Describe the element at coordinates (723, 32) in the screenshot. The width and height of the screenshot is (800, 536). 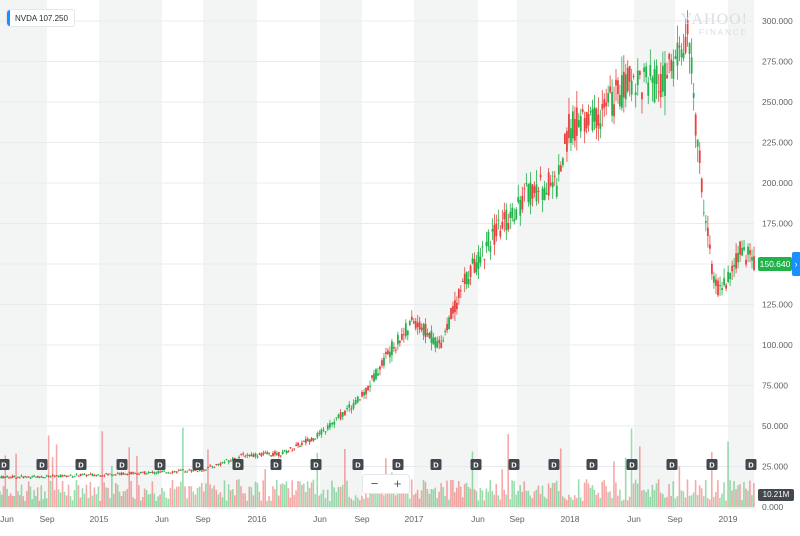
I see `watermark-line2: FINANCE` at that location.